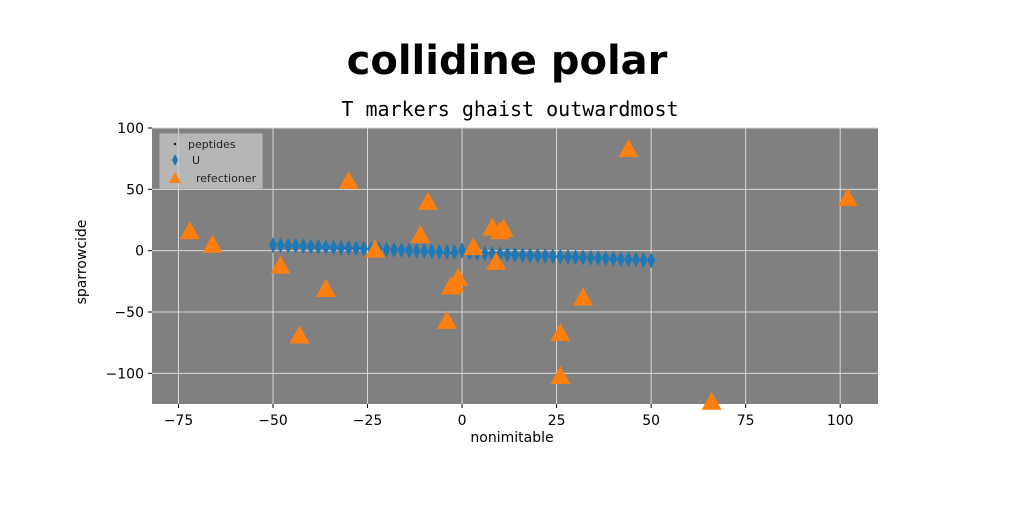  I want to click on y-tick-label: 50, so click(135, 190).